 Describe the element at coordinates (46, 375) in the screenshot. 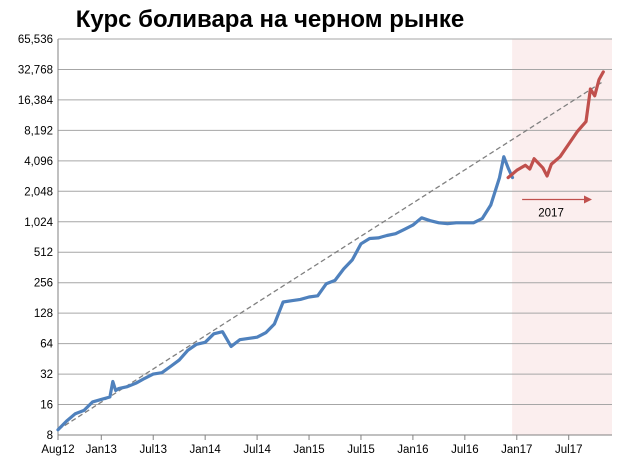

I see `y-tick-label: 32` at that location.